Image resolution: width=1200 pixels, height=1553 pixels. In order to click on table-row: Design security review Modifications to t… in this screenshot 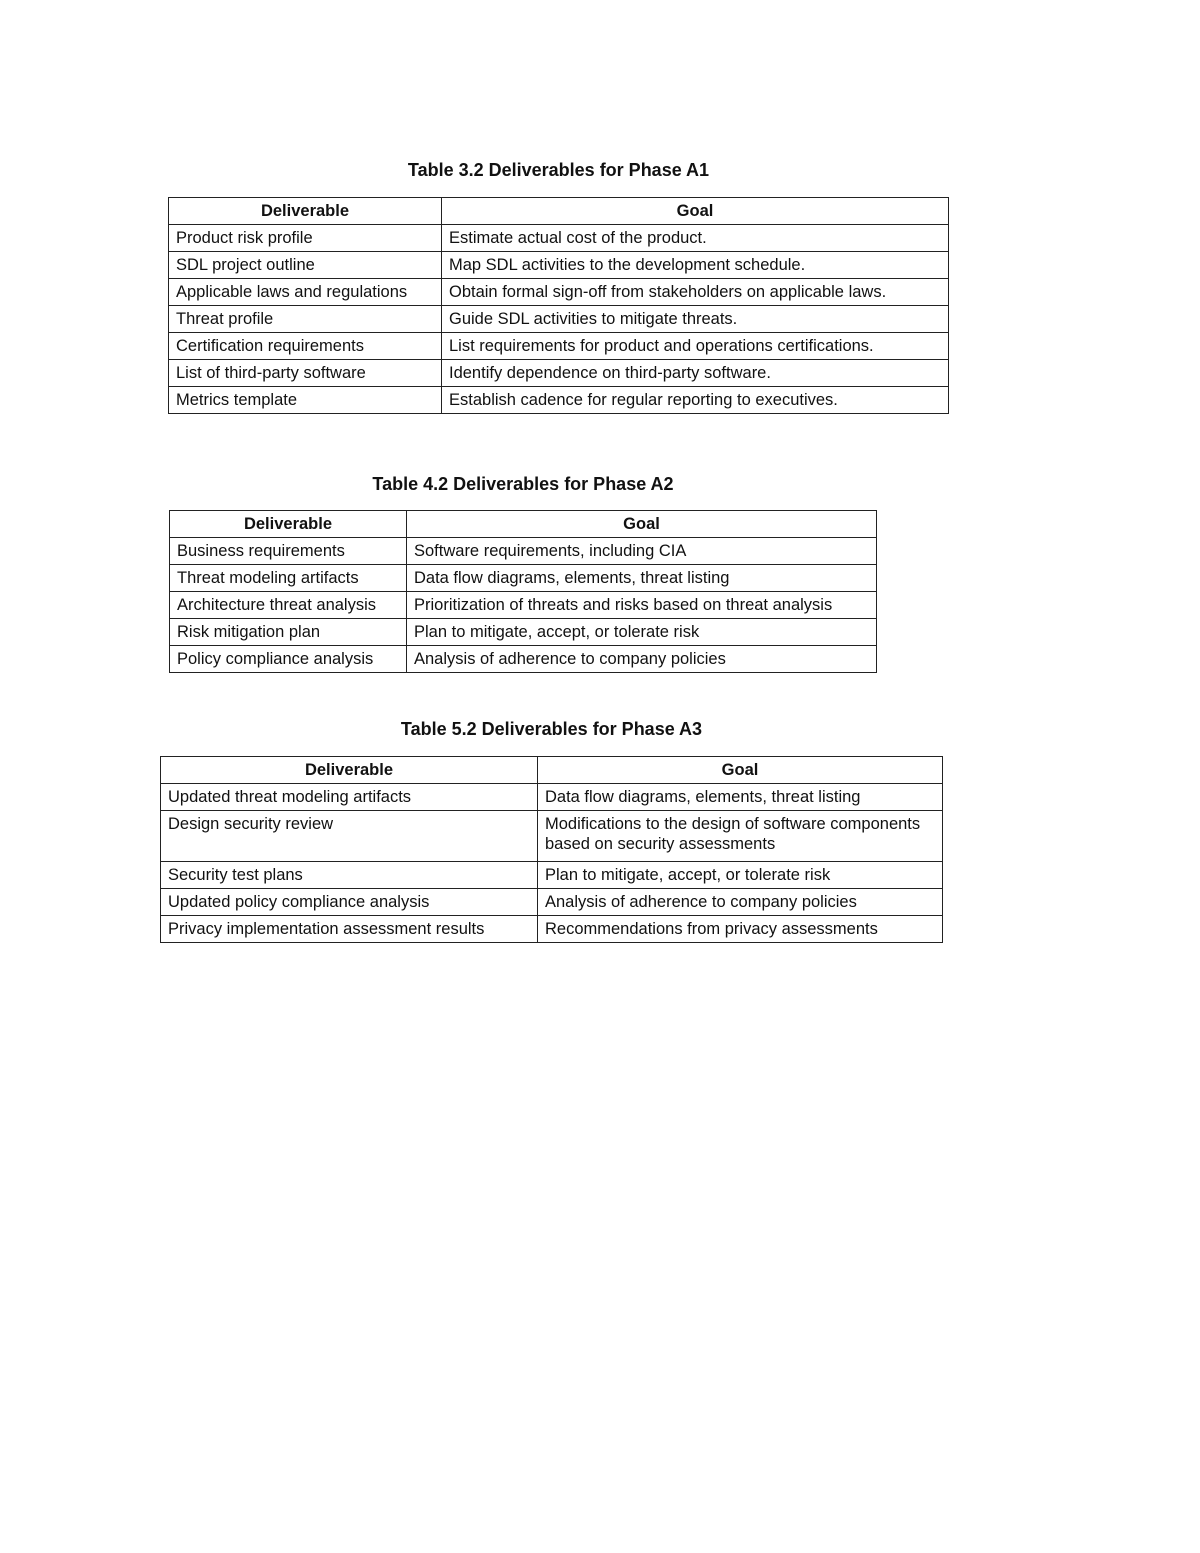, I will do `click(551, 836)`.